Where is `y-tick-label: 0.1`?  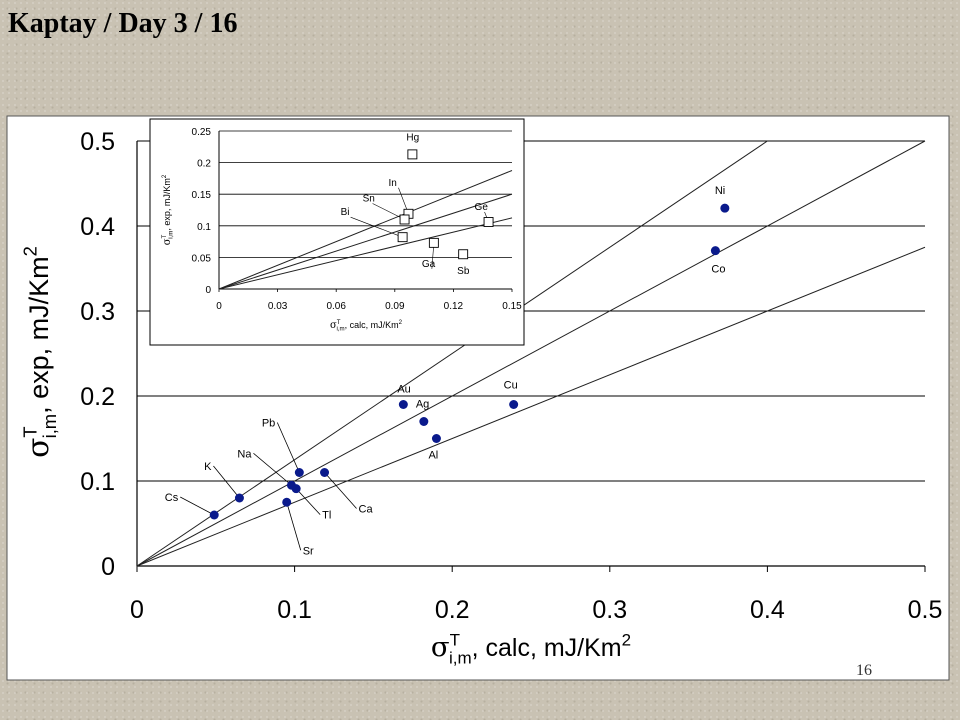
y-tick-label: 0.1 is located at coordinates (97, 482).